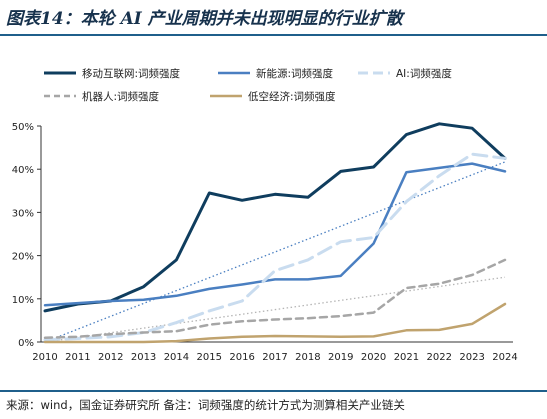  What do you see at coordinates (176, 357) in the screenshot?
I see `x-tick-label: 2014` at bounding box center [176, 357].